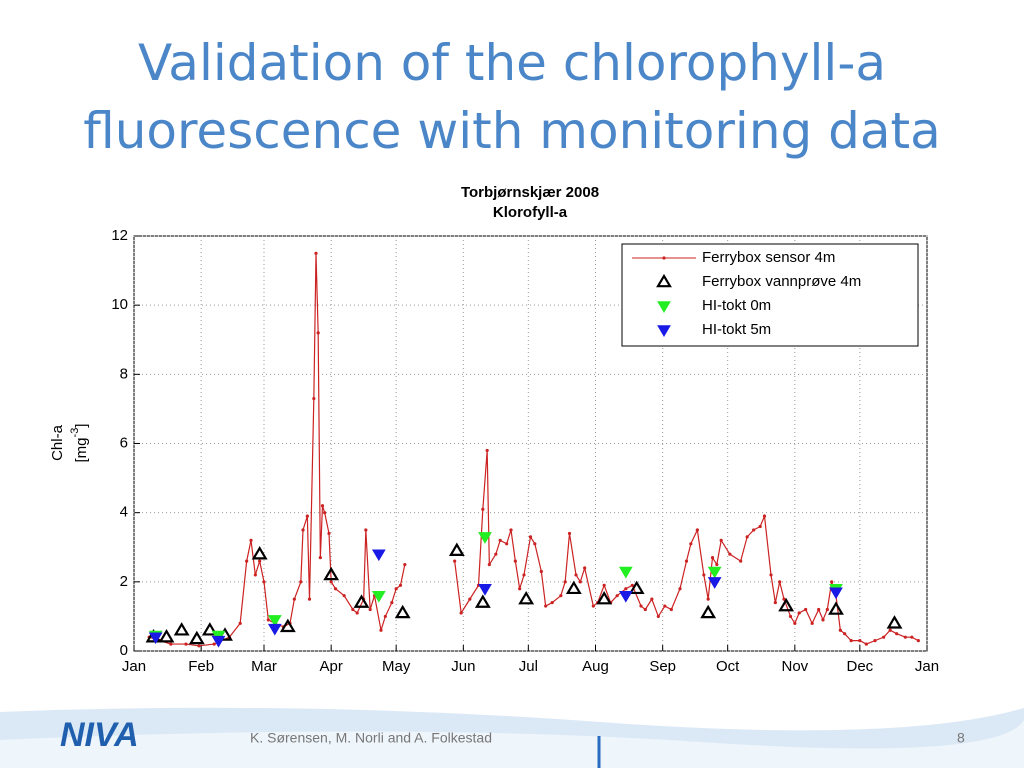 Image resolution: width=1024 pixels, height=768 pixels. I want to click on y-tick-label: 4, so click(124, 512).